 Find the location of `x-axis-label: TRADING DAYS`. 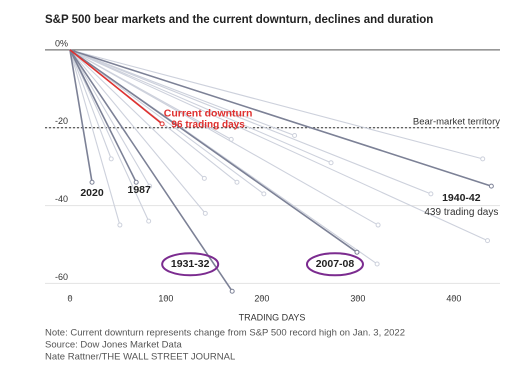

x-axis-label: TRADING DAYS is located at coordinates (272, 317).